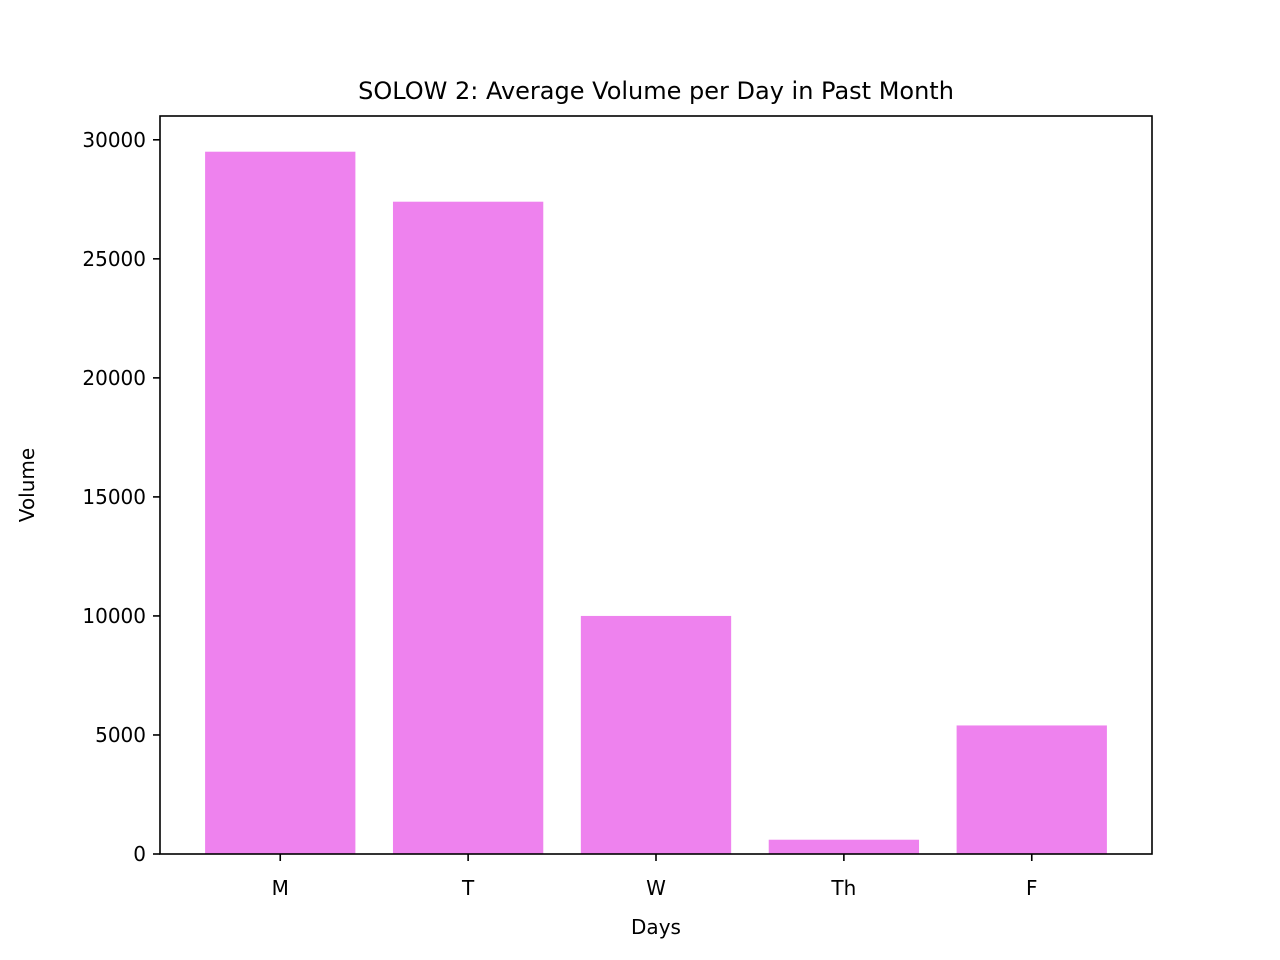 This screenshot has width=1280, height=960. I want to click on bar-th, so click(844, 846).